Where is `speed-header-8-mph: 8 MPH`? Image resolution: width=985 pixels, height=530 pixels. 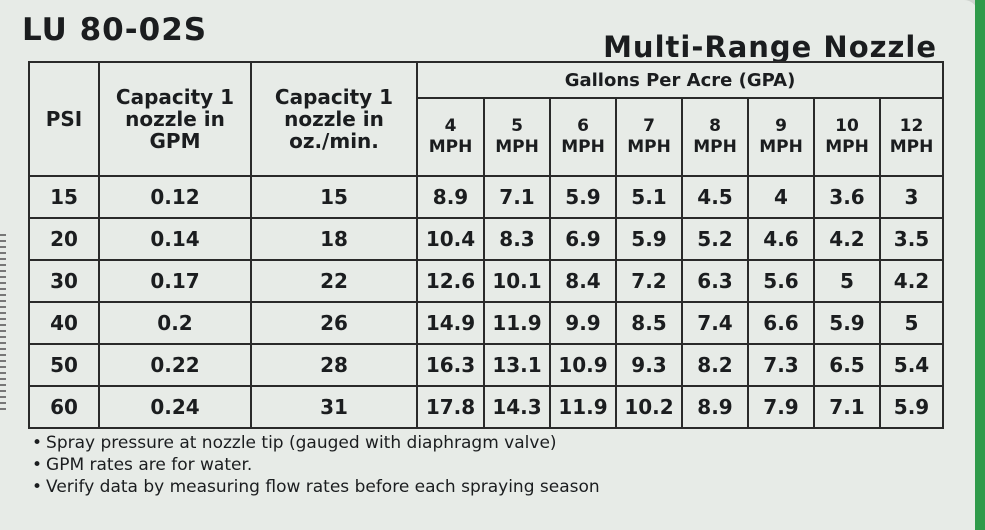
speed-header-8-mph: 8 MPH is located at coordinates (715, 137).